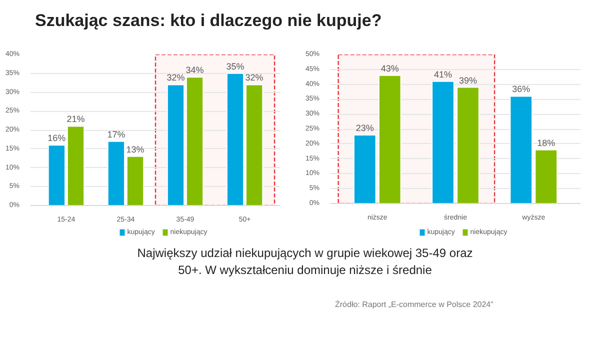 This screenshot has height=338, width=605. I want to click on data-label: 35%, so click(235, 66).